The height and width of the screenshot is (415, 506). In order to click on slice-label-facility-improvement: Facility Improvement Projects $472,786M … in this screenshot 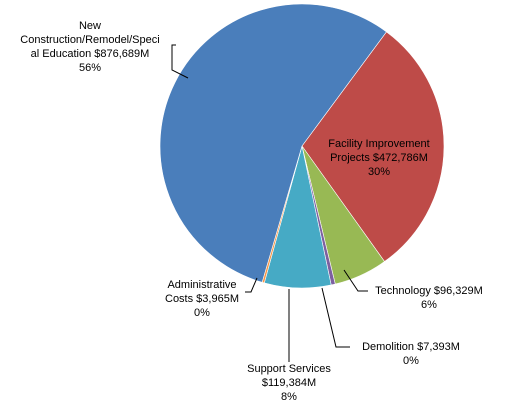, I will do `click(379, 158)`.